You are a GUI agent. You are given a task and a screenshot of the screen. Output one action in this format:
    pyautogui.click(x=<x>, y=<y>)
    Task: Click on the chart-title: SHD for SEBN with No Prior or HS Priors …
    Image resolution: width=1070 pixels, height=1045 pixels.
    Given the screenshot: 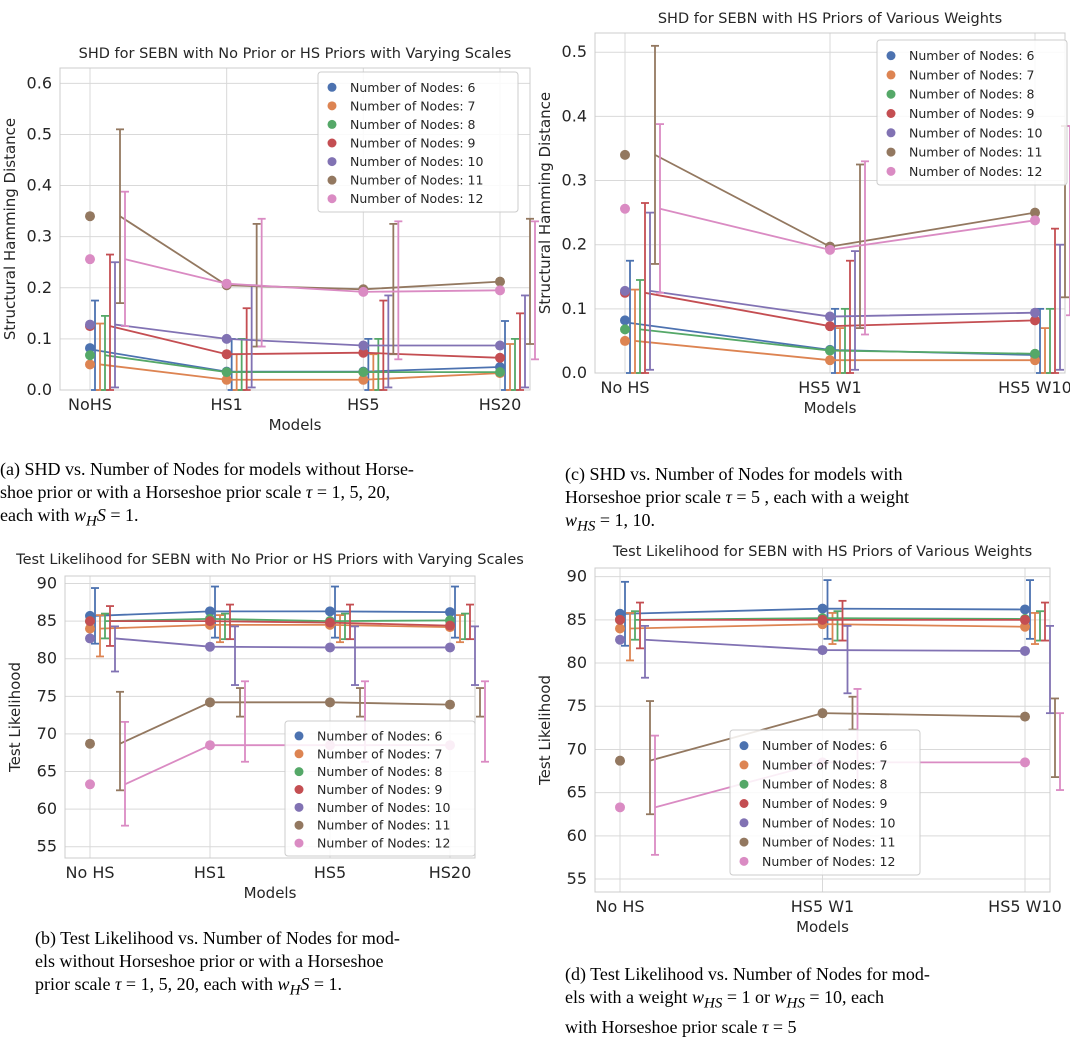 What is the action you would take?
    pyautogui.click(x=295, y=54)
    